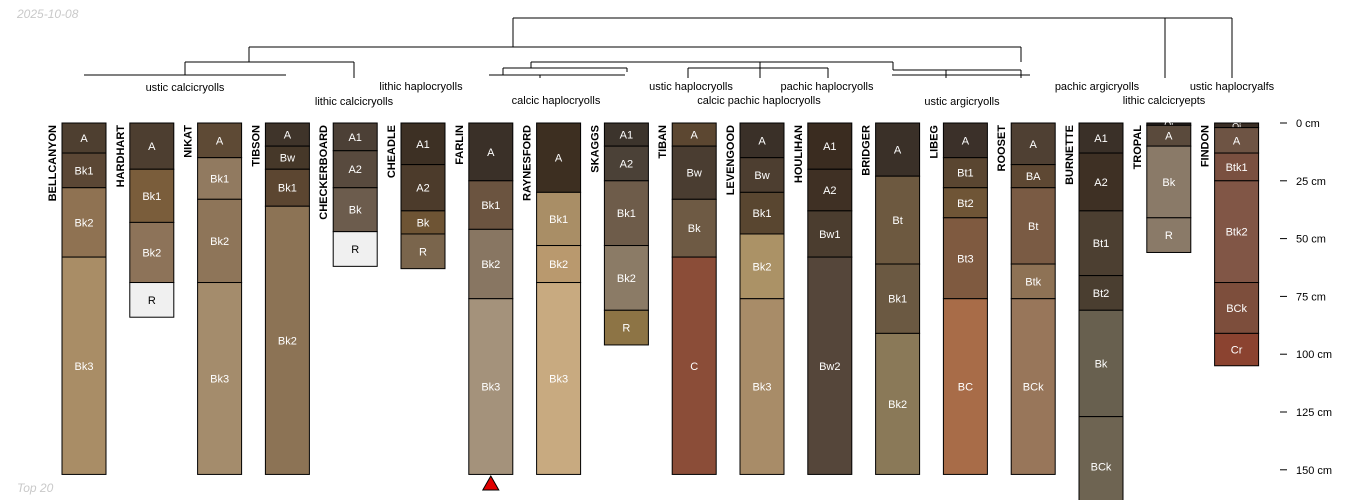 This screenshot has width=1350, height=500. Describe the element at coordinates (121, 156) in the screenshot. I see `profile-name-label: HARDHART` at that location.